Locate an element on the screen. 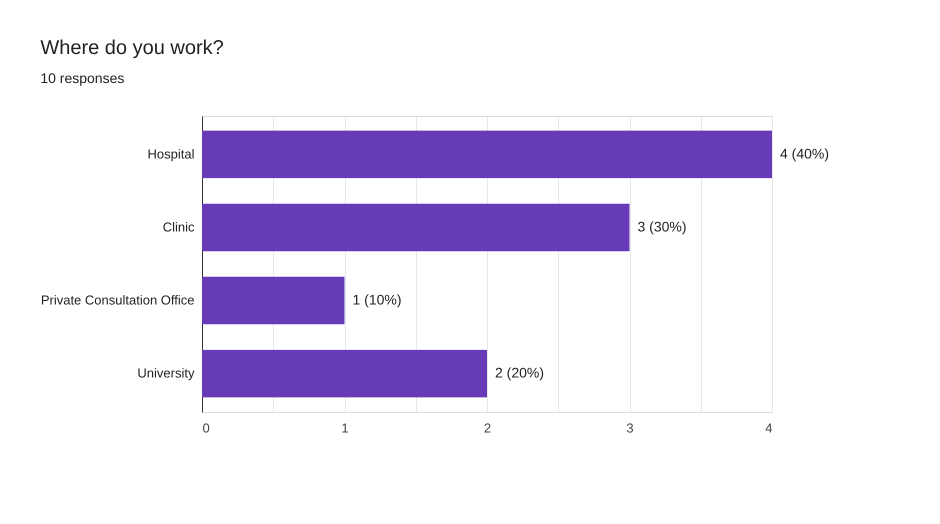 The width and height of the screenshot is (940, 524). y-tick-label: Clinic is located at coordinates (178, 226).